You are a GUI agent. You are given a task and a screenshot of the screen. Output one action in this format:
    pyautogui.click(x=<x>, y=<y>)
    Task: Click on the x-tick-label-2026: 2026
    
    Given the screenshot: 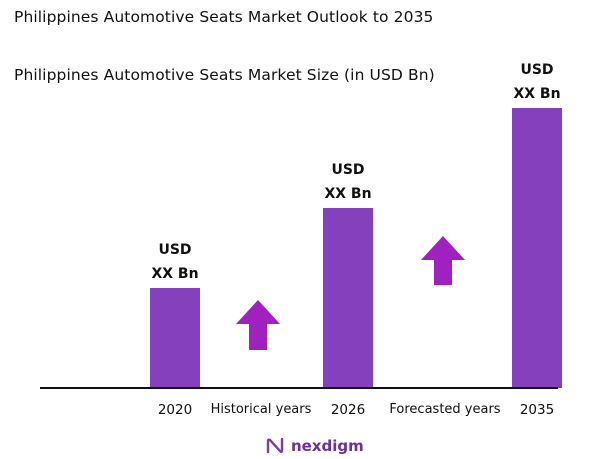 What is the action you would take?
    pyautogui.click(x=348, y=410)
    